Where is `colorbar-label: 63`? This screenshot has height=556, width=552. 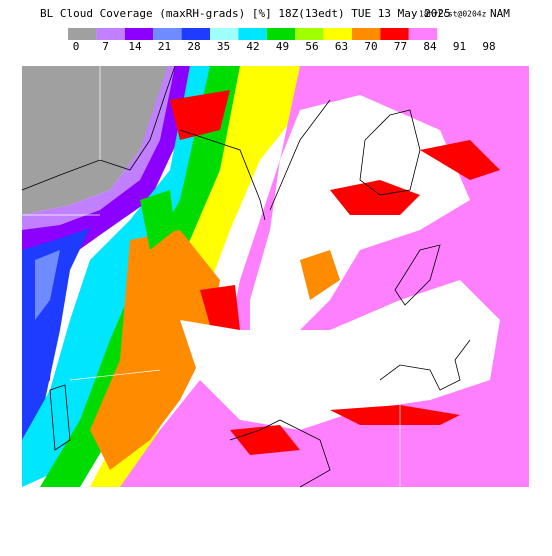
colorbar-label: 63 is located at coordinates (341, 46).